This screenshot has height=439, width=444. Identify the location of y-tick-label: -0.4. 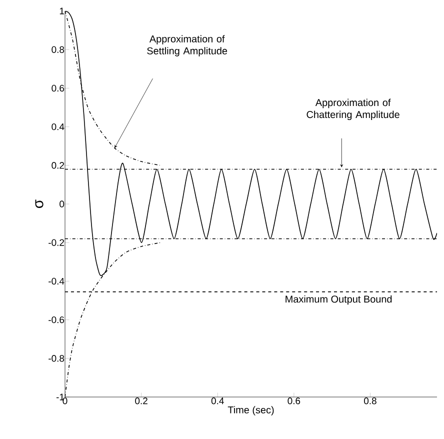
(56, 281).